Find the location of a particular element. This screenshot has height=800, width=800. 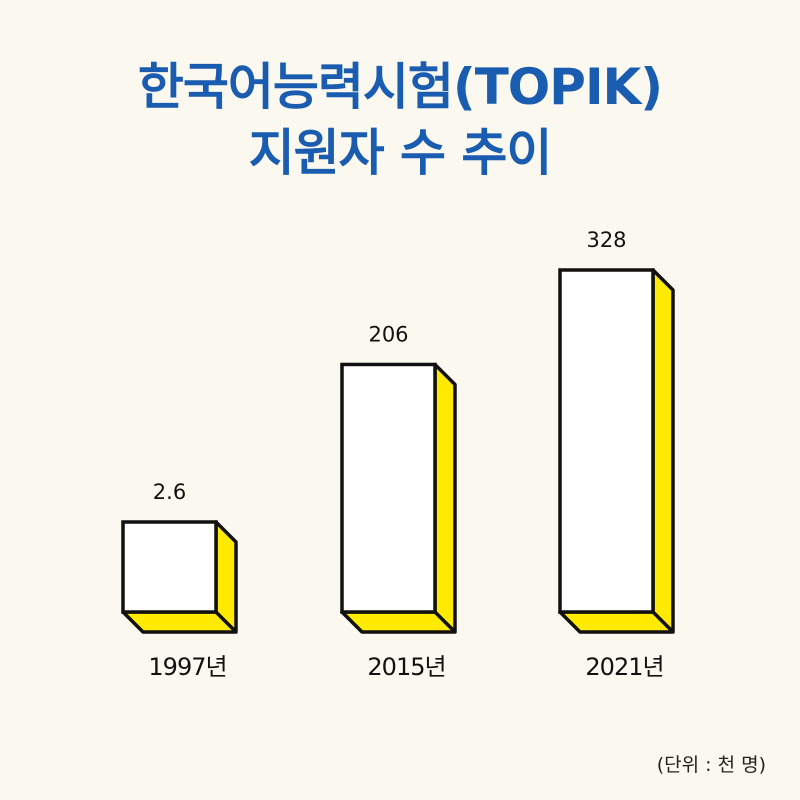

data-label-1: 206 is located at coordinates (388, 334).